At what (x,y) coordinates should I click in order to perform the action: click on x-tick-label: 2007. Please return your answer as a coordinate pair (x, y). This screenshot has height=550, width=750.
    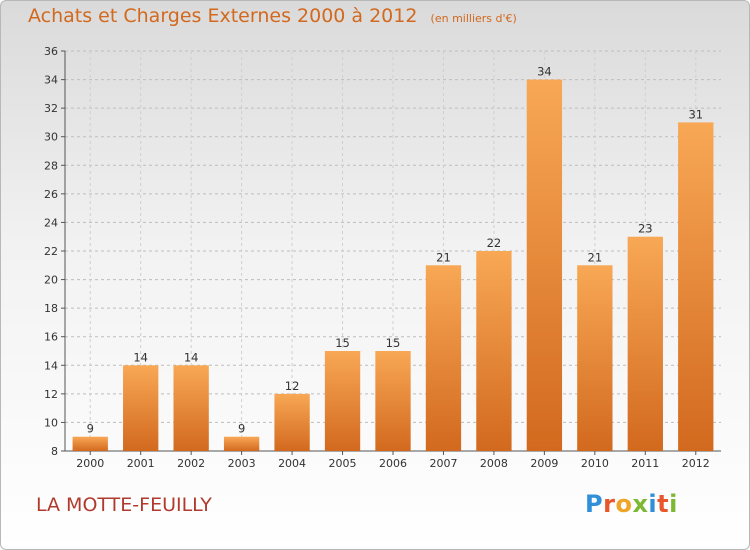
    Looking at the image, I should click on (443, 463).